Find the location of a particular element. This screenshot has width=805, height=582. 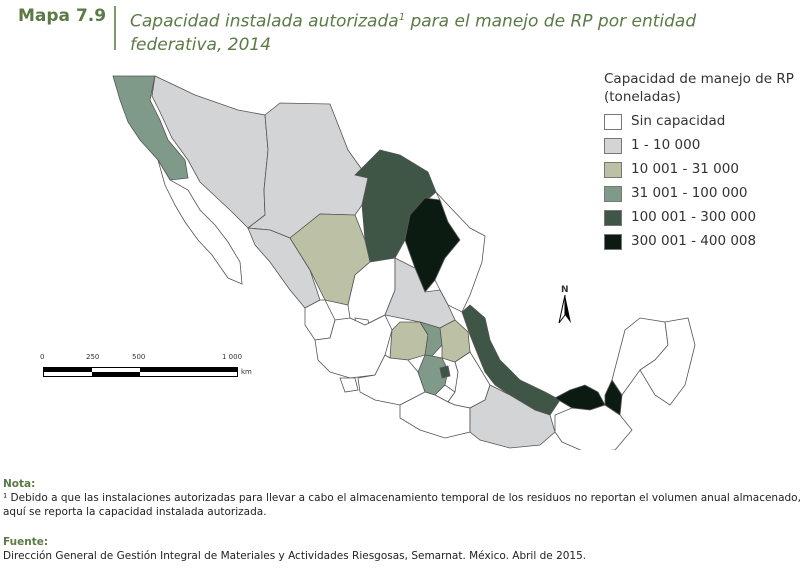

scale-bar-graphic is located at coordinates (140, 372).